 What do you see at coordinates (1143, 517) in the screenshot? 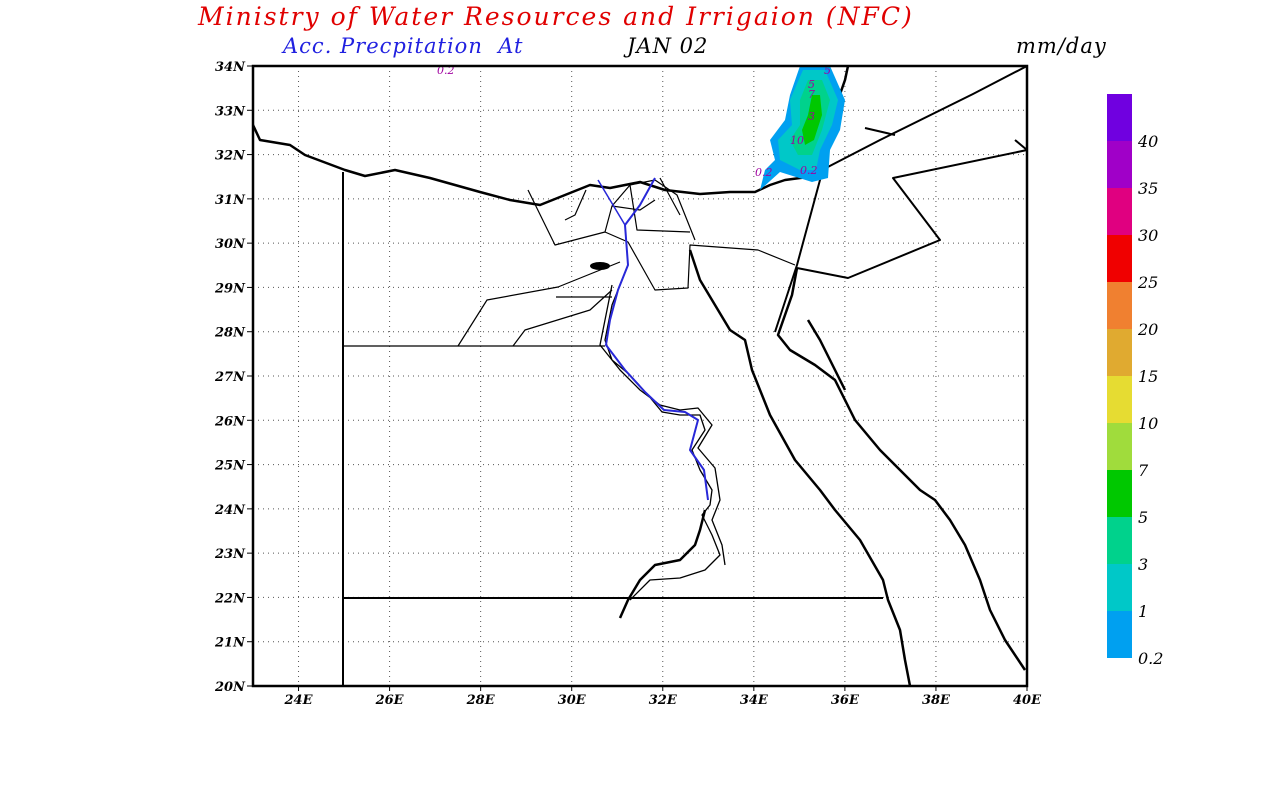
I see `legend-label: 5` at bounding box center [1143, 517].